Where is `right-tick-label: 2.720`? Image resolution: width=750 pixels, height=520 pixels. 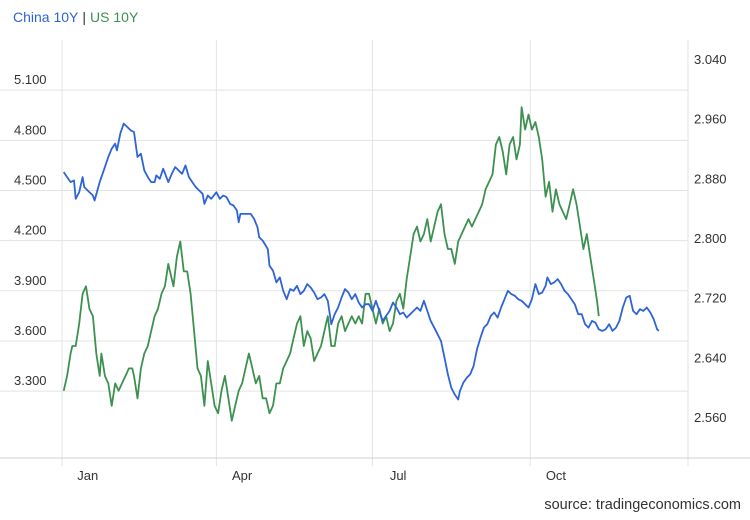 right-tick-label: 2.720 is located at coordinates (710, 298).